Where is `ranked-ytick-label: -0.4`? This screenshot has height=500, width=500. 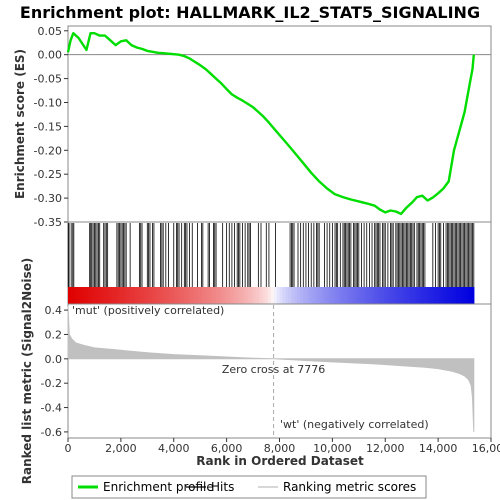
ranked-ytick-label: -0.4 is located at coordinates (51, 408).